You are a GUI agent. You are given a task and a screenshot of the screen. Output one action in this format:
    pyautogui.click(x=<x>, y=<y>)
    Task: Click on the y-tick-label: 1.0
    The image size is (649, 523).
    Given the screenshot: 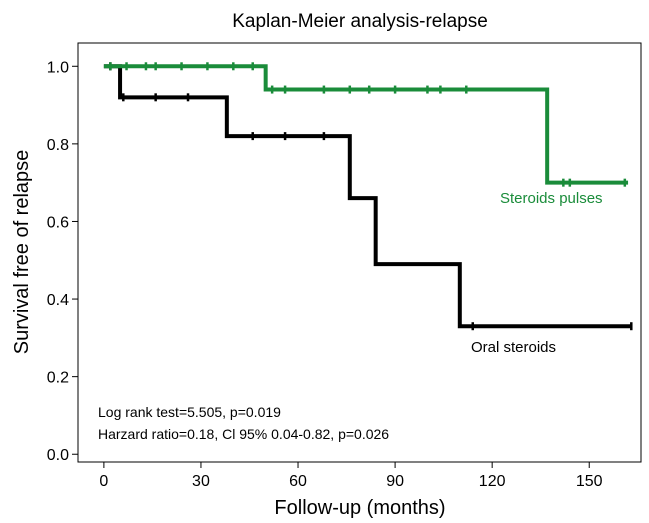 What is the action you would take?
    pyautogui.click(x=58, y=67)
    